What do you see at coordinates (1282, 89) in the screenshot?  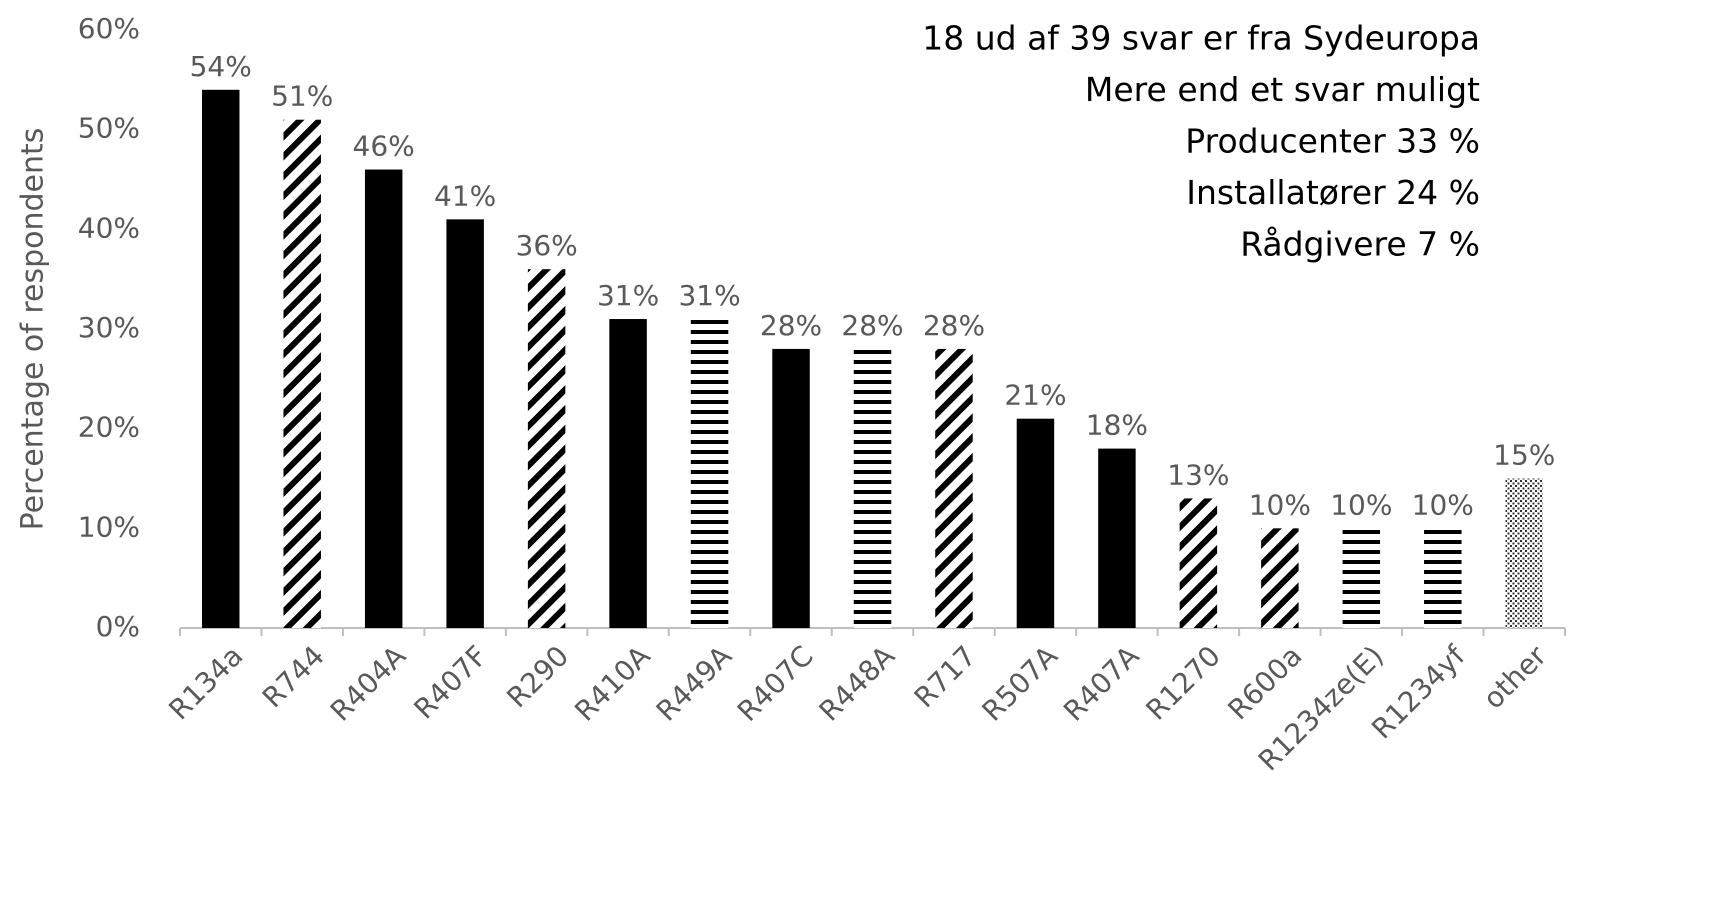 I see `annotation: Mere end et svar muligt` at bounding box center [1282, 89].